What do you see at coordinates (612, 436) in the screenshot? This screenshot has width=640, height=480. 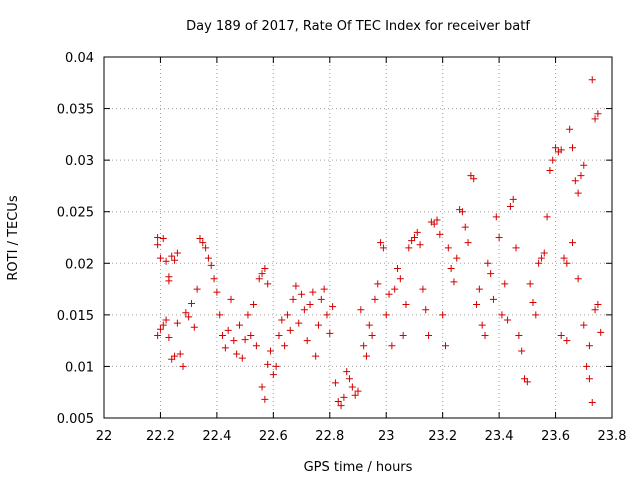 I see `x-tick-label: 23.8` at bounding box center [612, 436].